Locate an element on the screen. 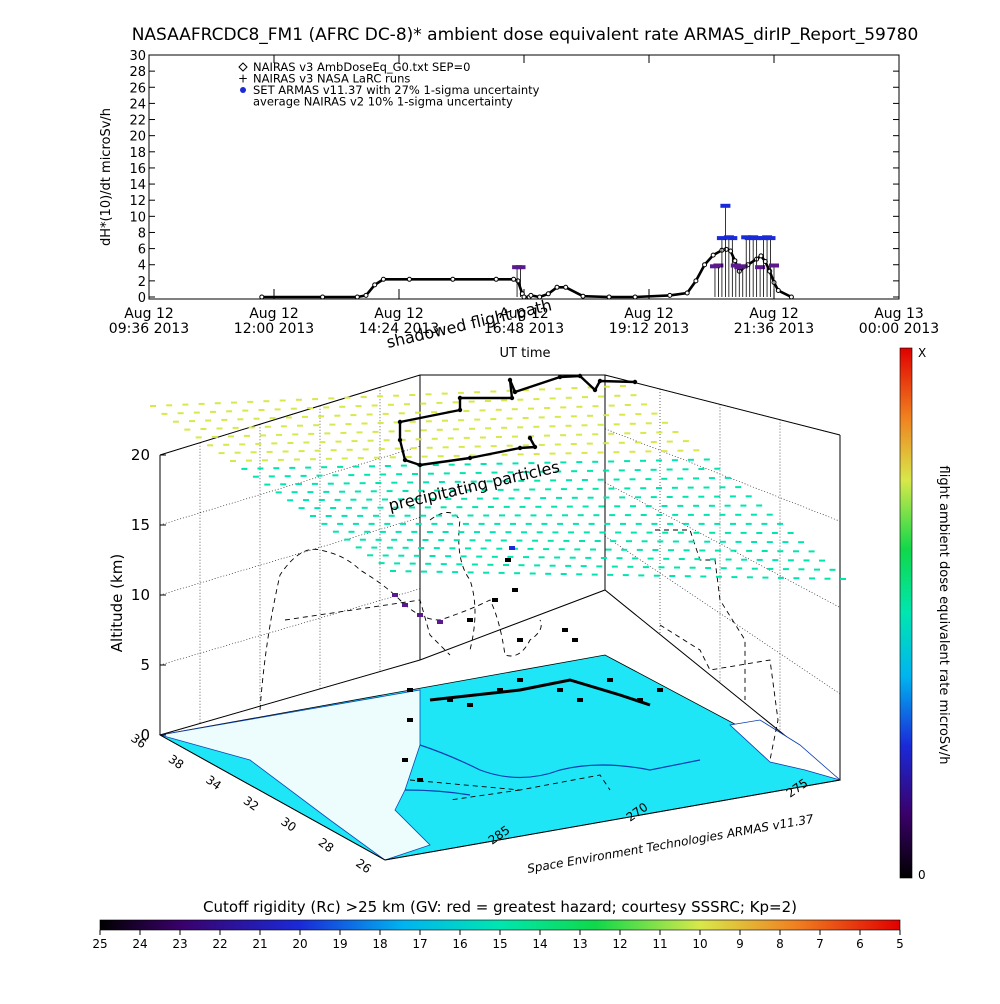 The image size is (1000, 1004). legend-entry: NAIRAS v3 NASA LaRC runs is located at coordinates (331, 79).